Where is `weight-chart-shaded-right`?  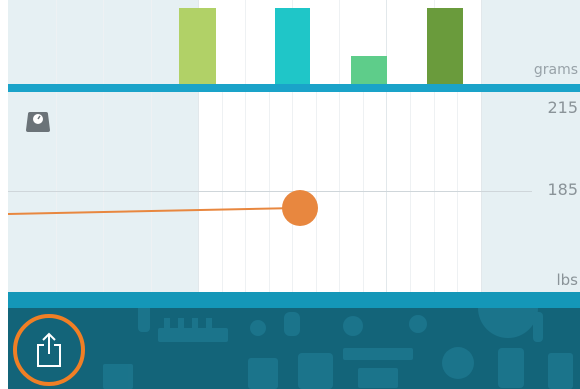
weight-chart-shaded-right is located at coordinates (530, 192).